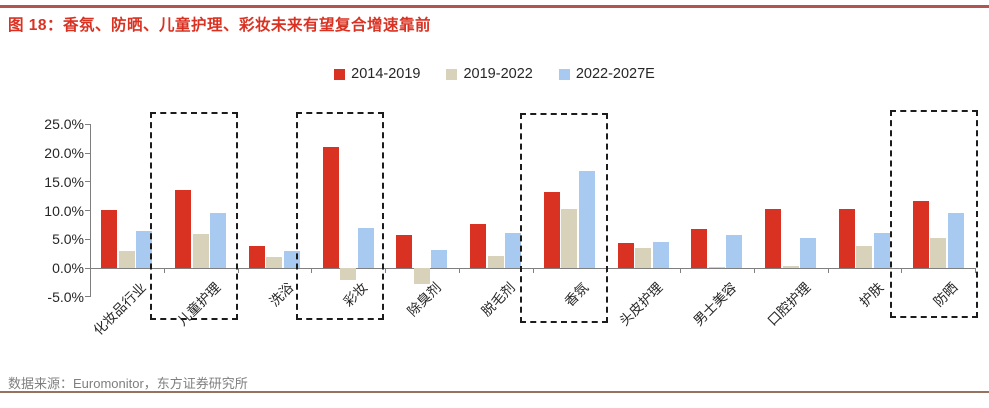  What do you see at coordinates (68, 268) in the screenshot?
I see `y-axis-label: 0.0%` at bounding box center [68, 268].